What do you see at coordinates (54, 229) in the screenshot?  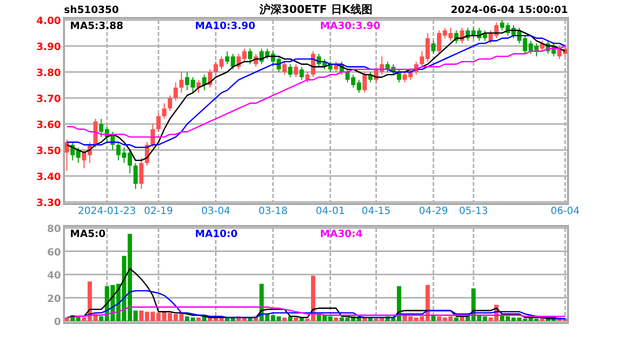 I see `y-tick-label: 80` at bounding box center [54, 229].